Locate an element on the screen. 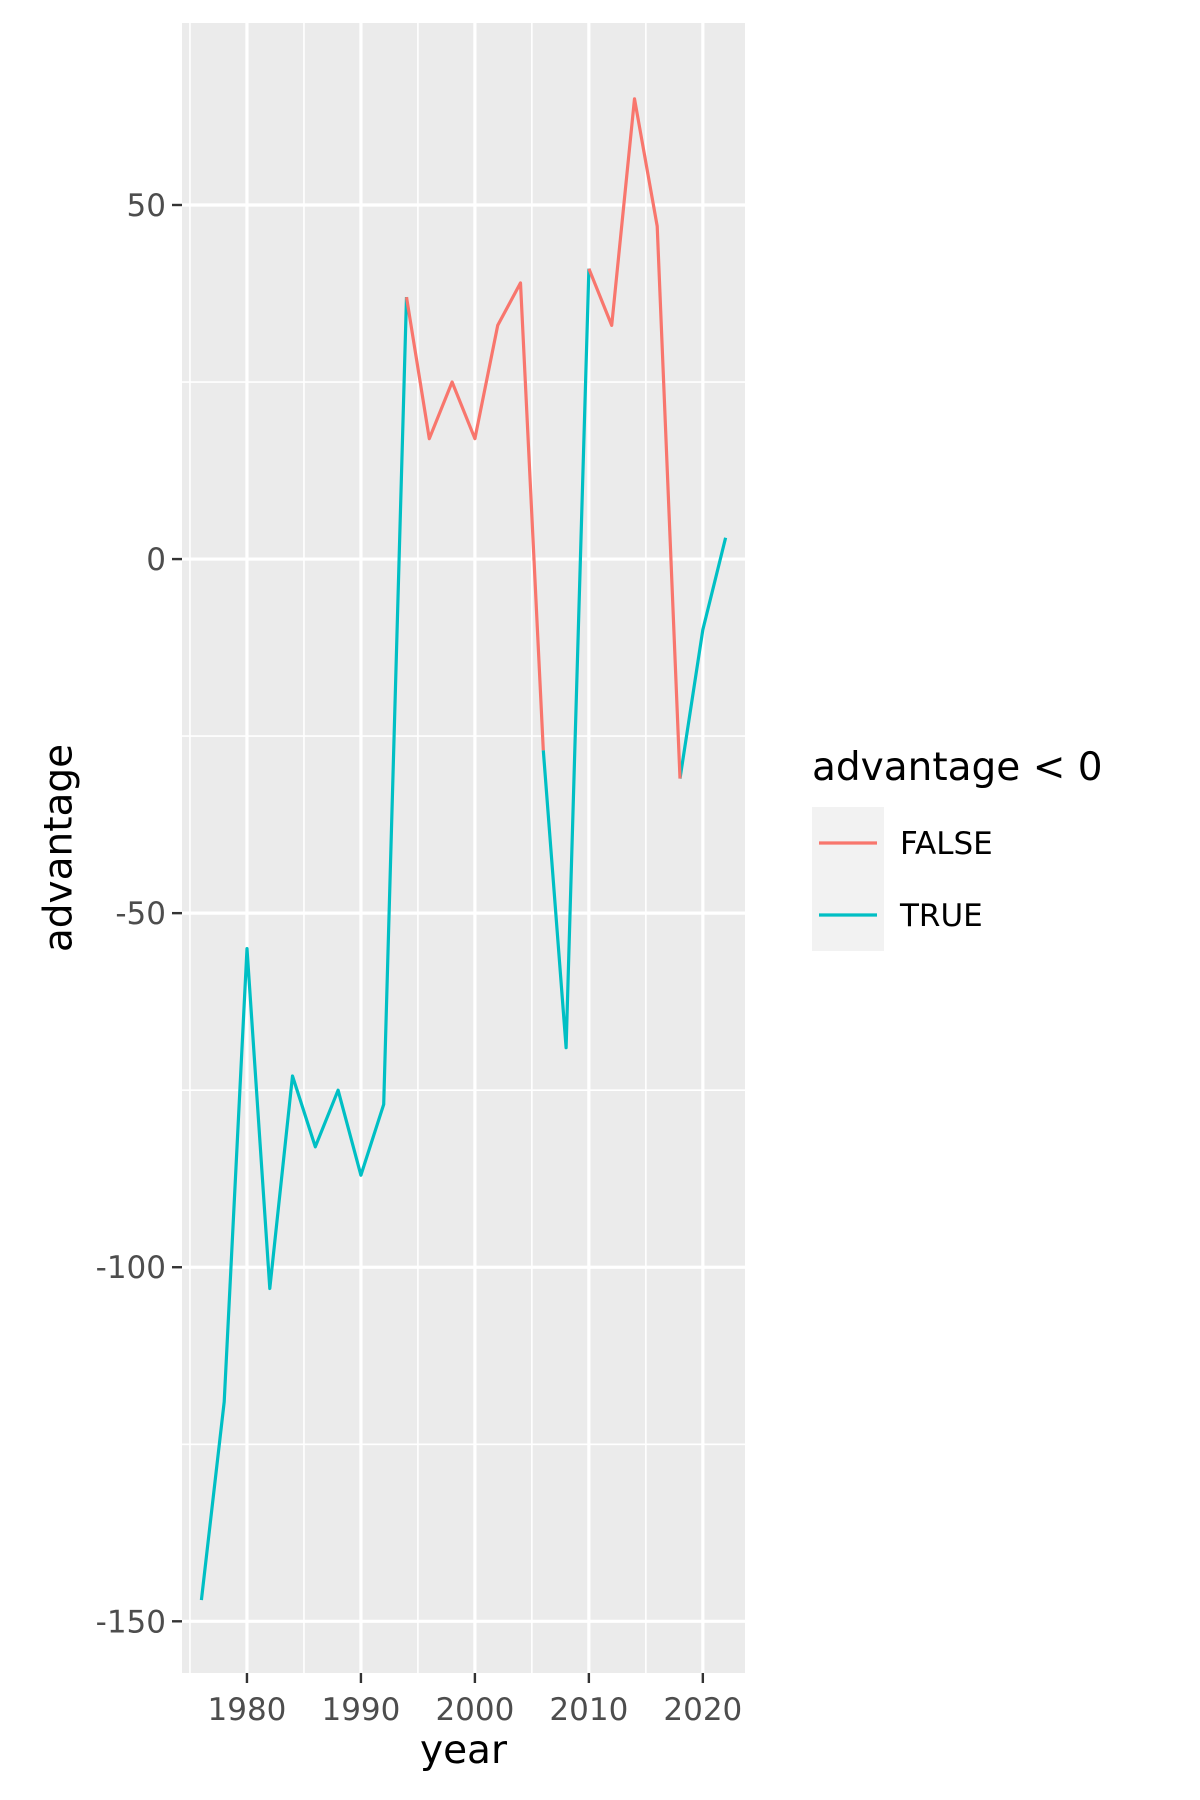 The width and height of the screenshot is (1200, 1800). x-tick-label: 2010 is located at coordinates (588, 1710).